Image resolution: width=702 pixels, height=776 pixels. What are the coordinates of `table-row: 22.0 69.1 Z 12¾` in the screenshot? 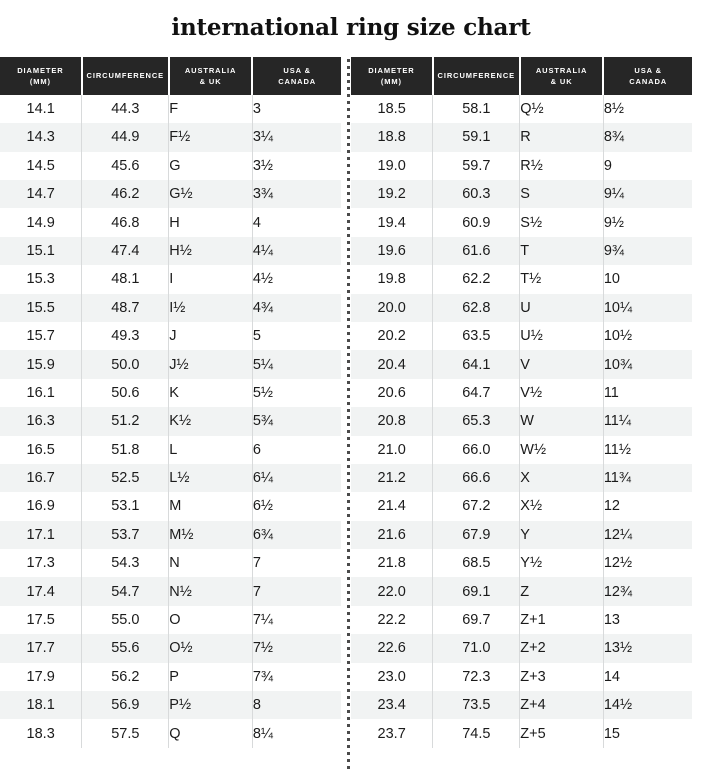 It's located at (521, 591).